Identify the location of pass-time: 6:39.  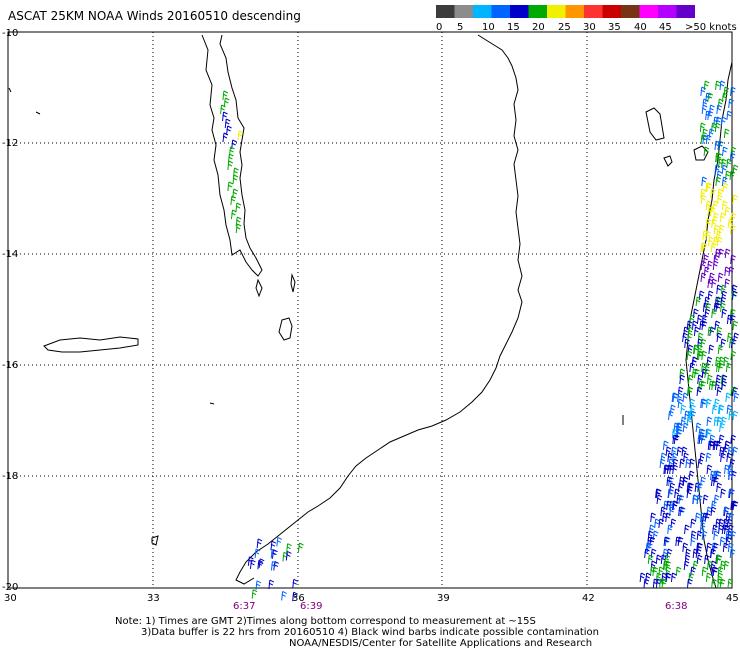
(311, 606).